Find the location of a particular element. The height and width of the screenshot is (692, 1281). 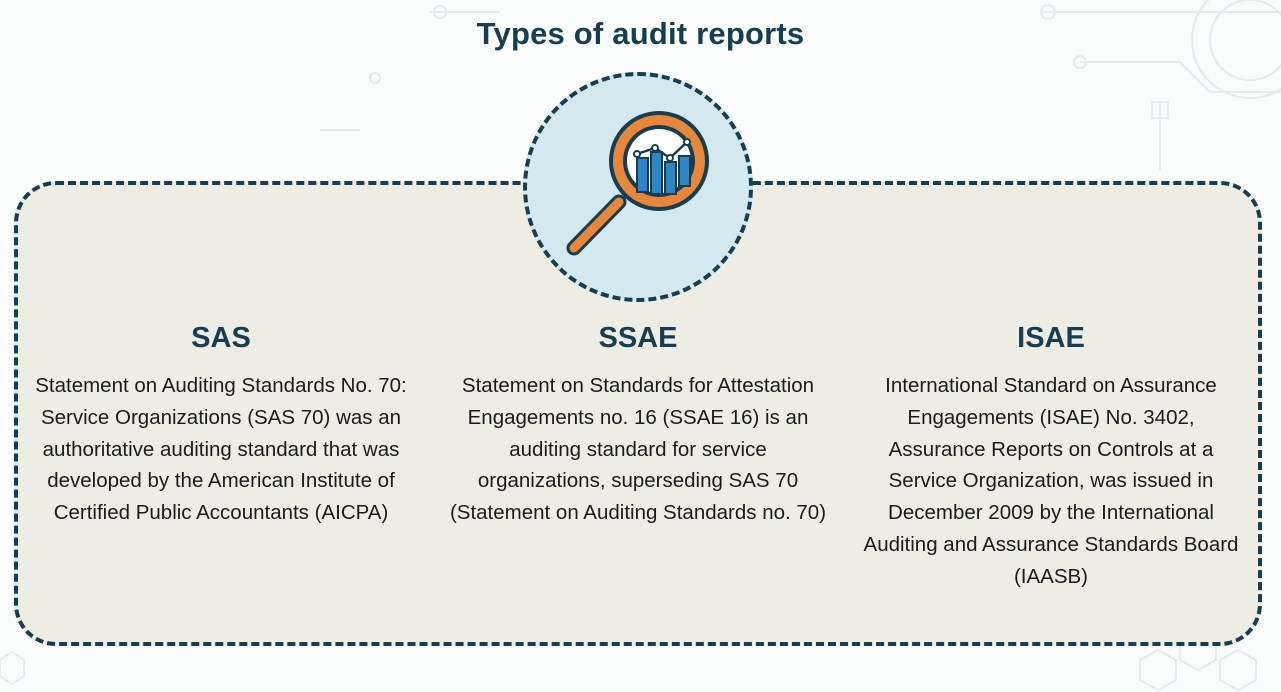

column-heading-sas: SAS is located at coordinates (221, 338).